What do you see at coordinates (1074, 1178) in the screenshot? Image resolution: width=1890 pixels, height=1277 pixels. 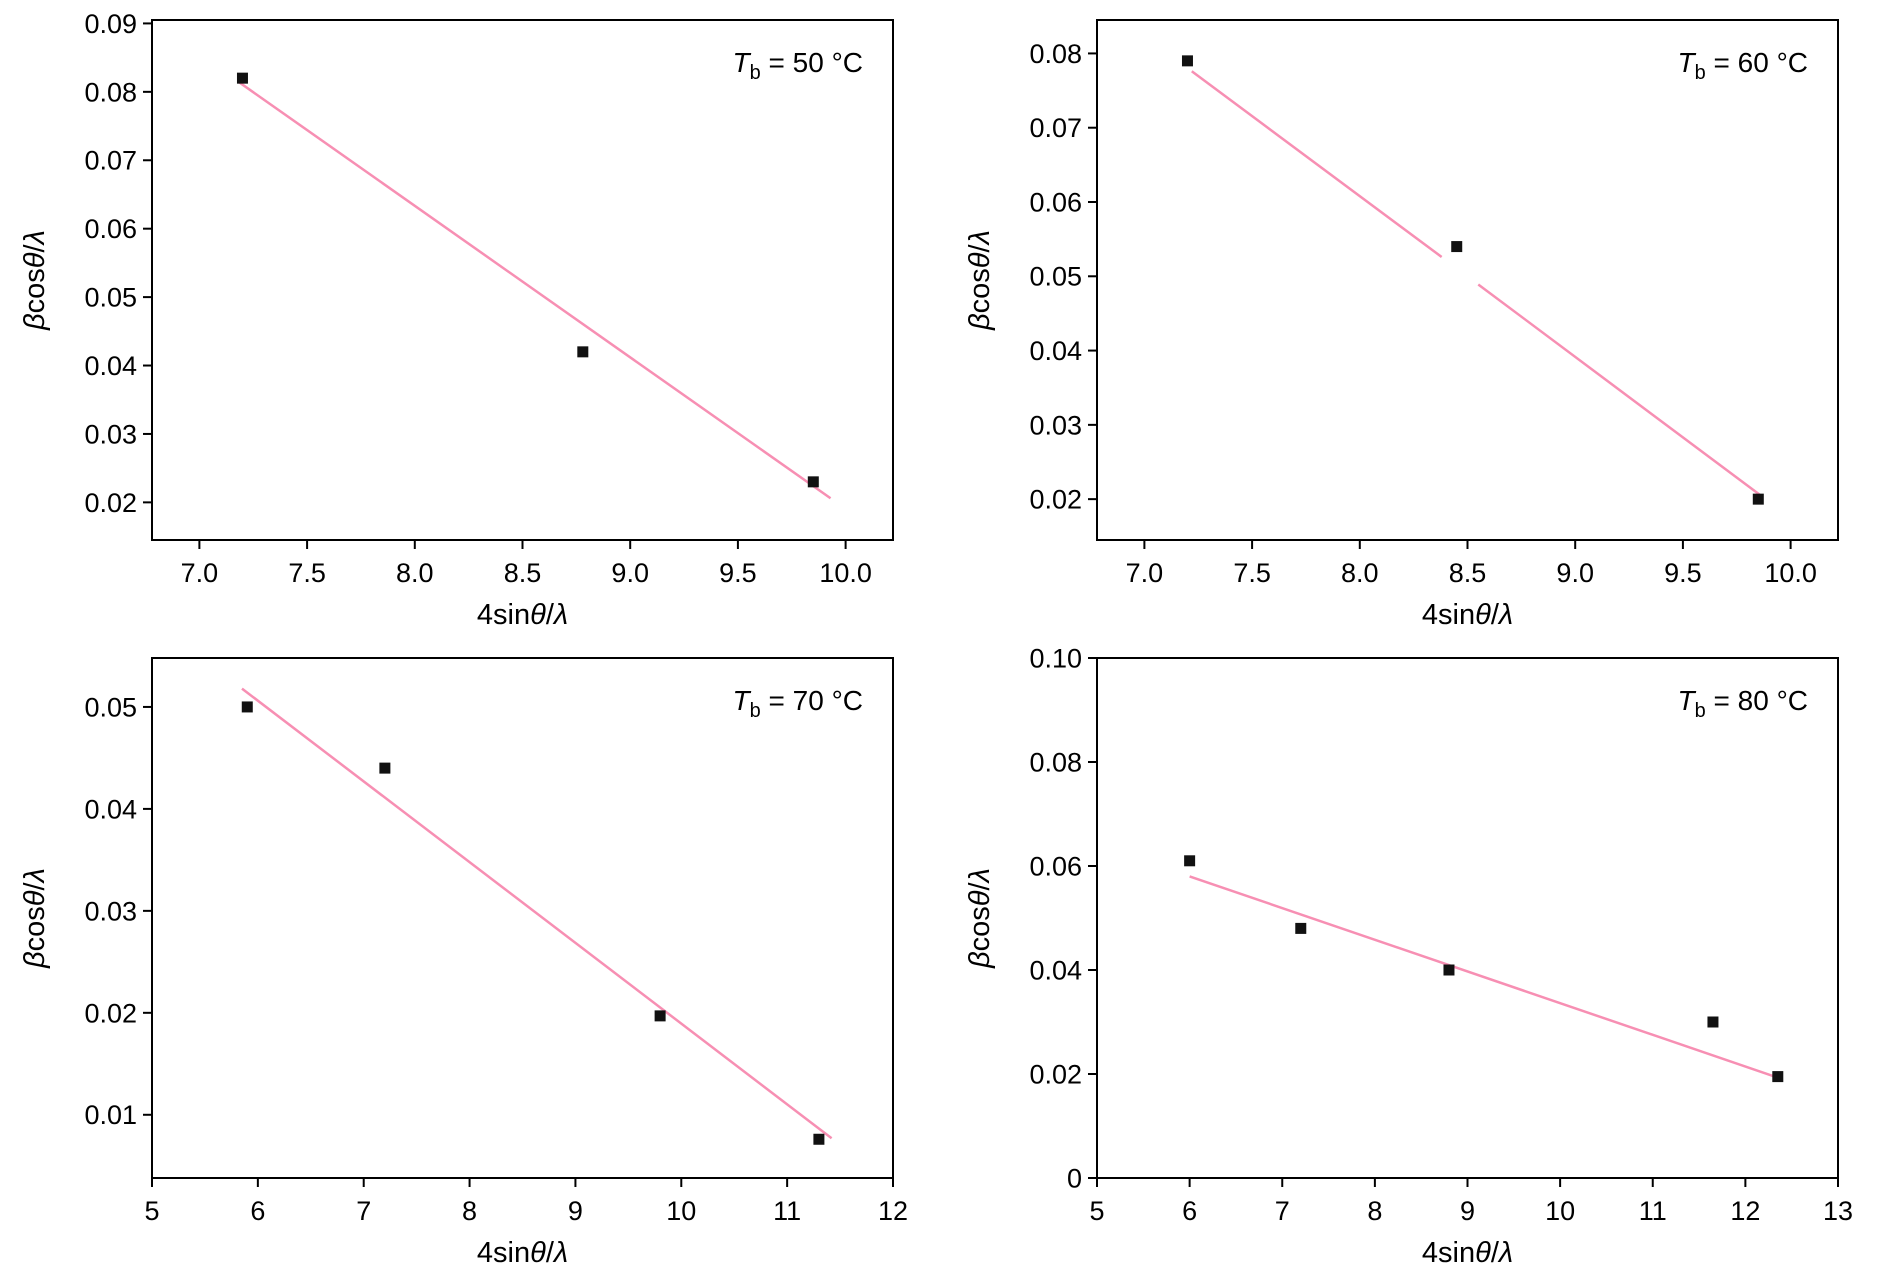 I see `y-tick-label: 0` at bounding box center [1074, 1178].